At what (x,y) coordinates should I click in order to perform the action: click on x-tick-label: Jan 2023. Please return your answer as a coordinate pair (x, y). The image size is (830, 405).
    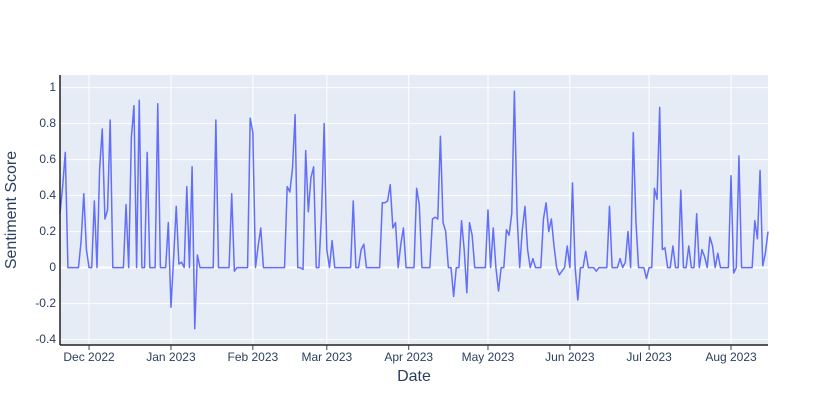
    Looking at the image, I should click on (171, 357).